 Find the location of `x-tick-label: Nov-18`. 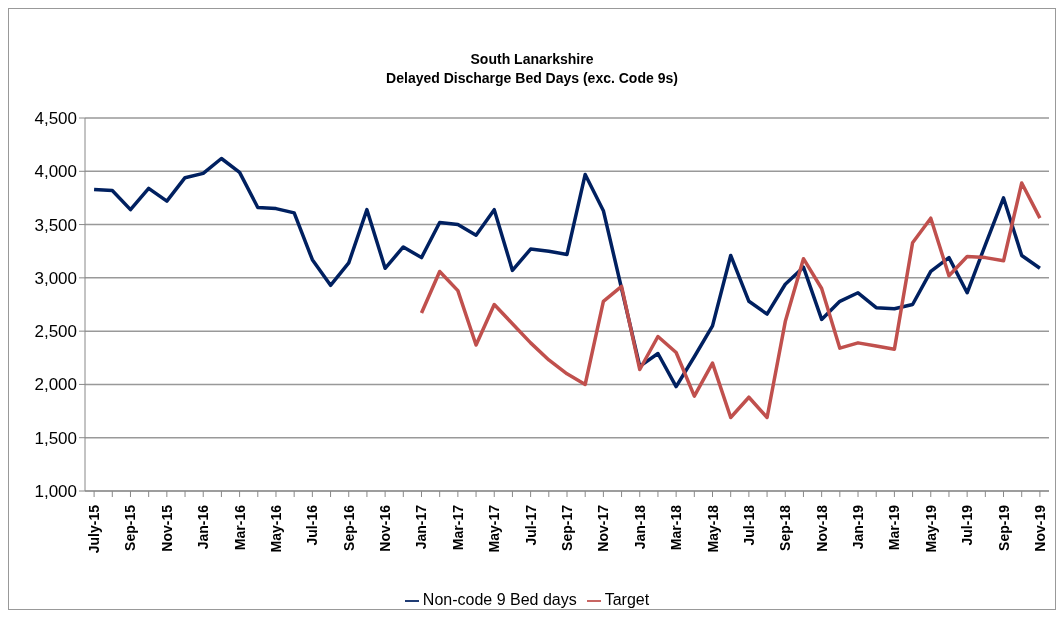

x-tick-label: Nov-18 is located at coordinates (821, 528).